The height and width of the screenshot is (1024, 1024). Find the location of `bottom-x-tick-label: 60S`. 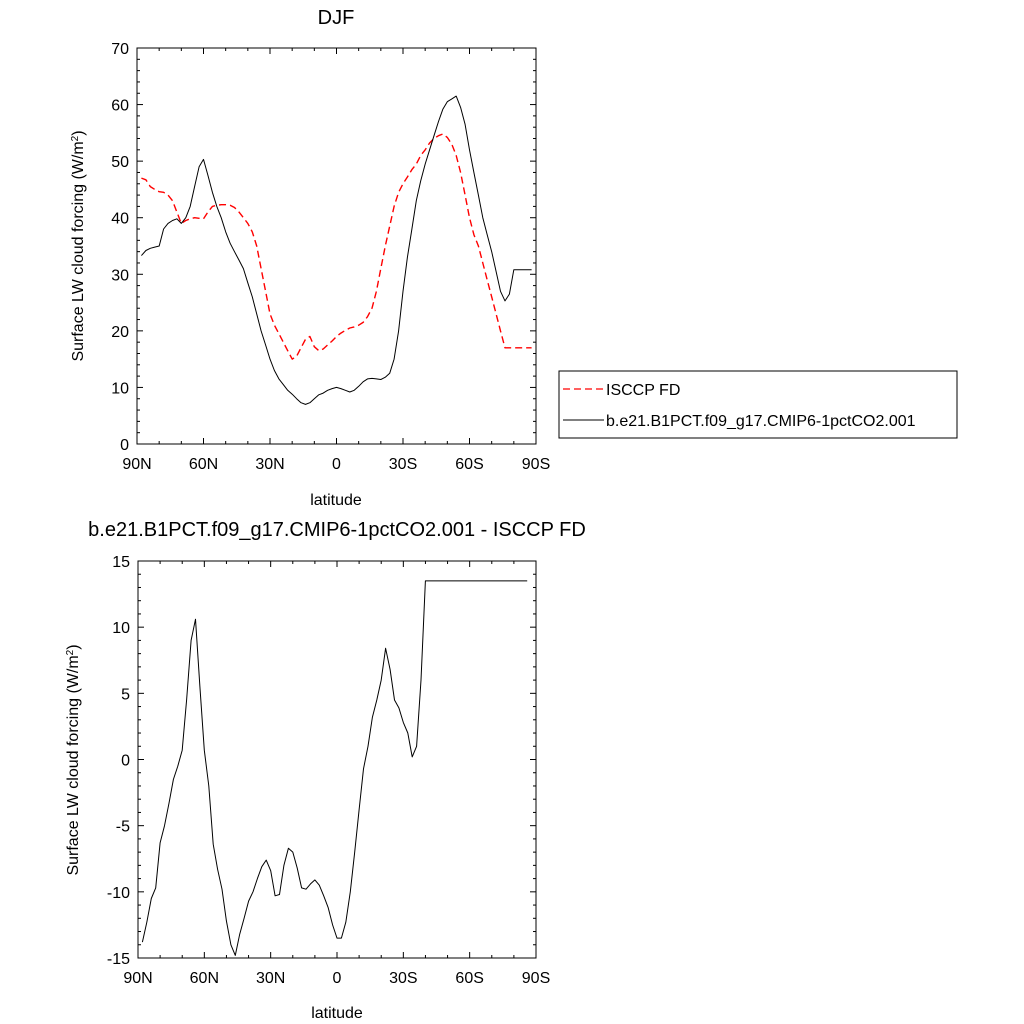

bottom-x-tick-label: 60S is located at coordinates (469, 978).